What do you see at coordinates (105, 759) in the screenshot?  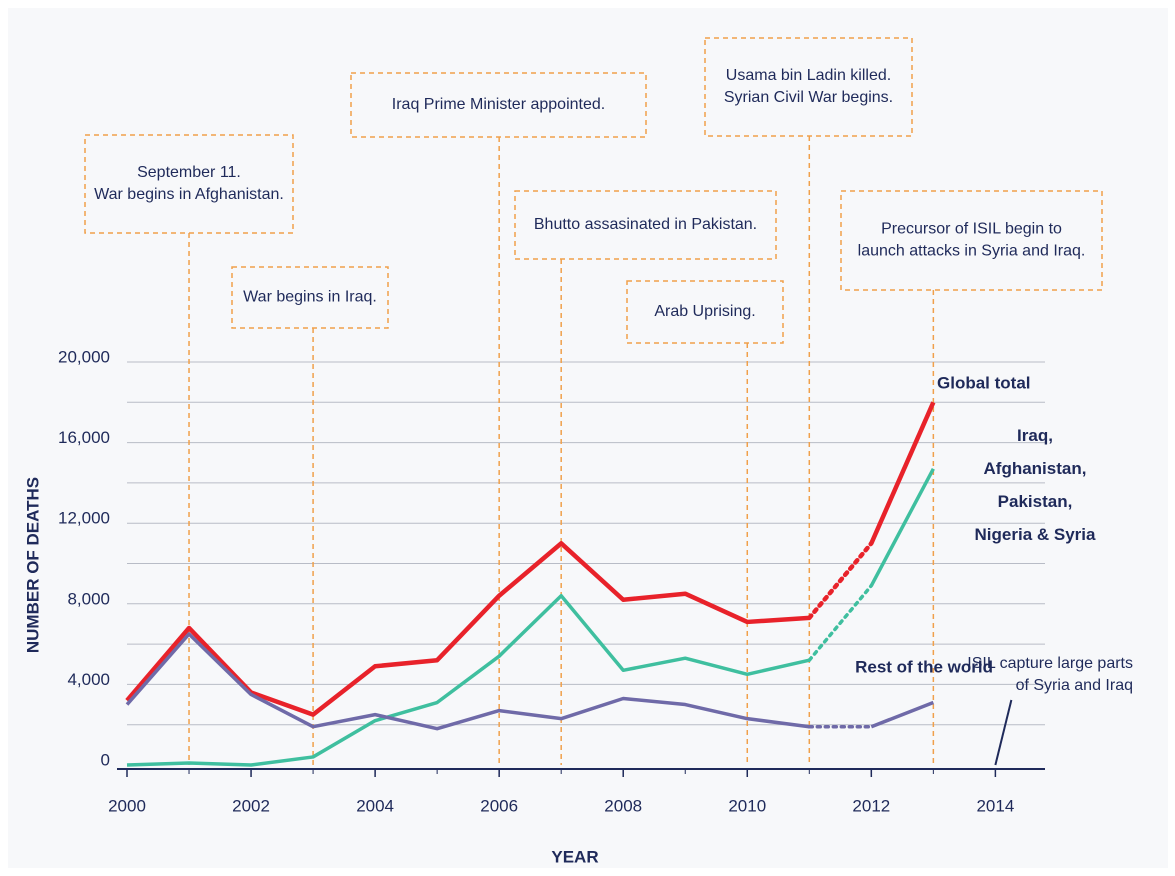 I see `y-tick-label: 0` at bounding box center [105, 759].